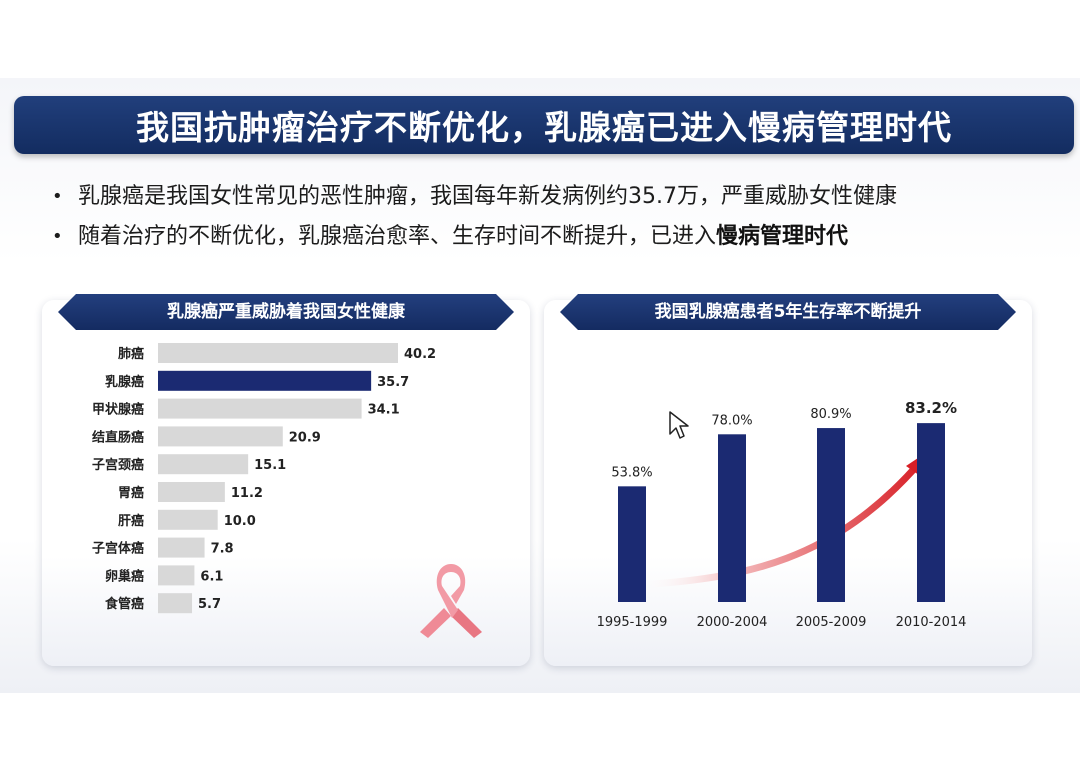 The width and height of the screenshot is (1080, 763). I want to click on value-label: 35.7, so click(393, 382).